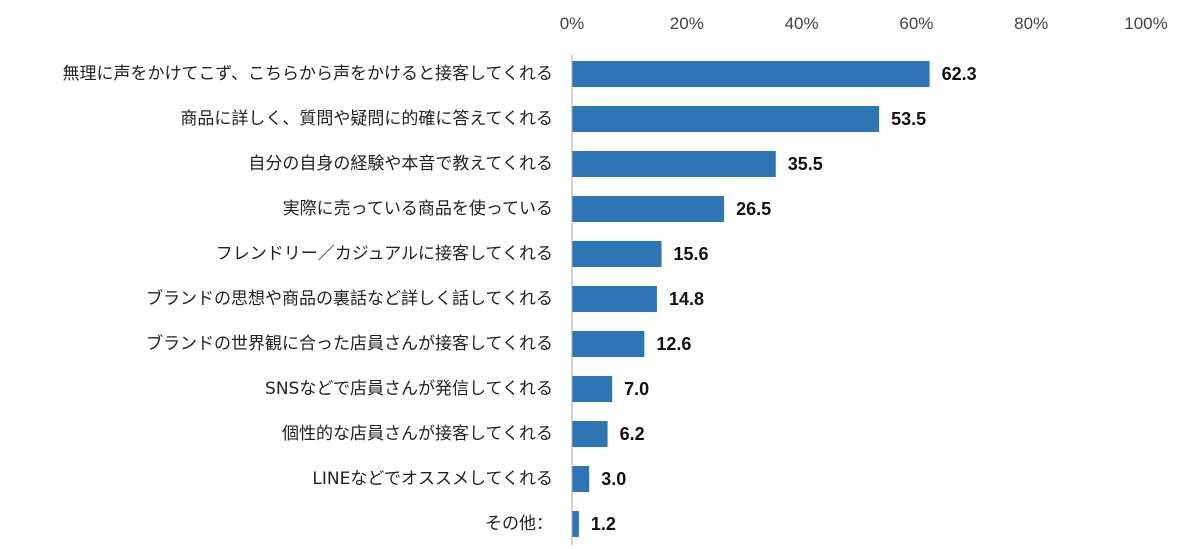  Describe the element at coordinates (572, 23) in the screenshot. I see `x-tick-label: 0%` at that location.